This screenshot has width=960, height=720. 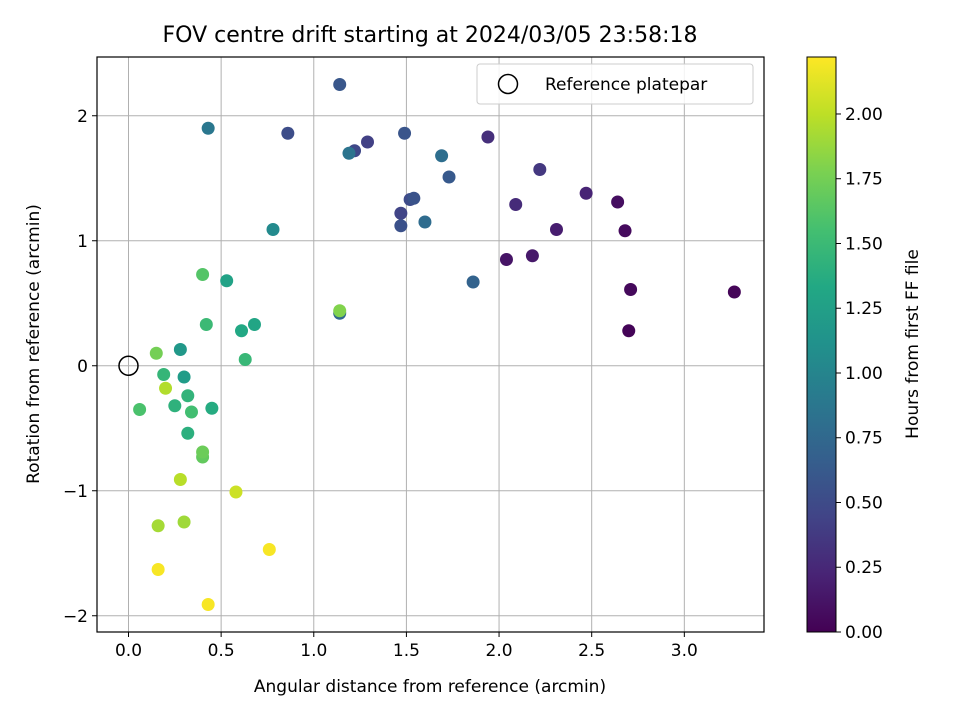 What do you see at coordinates (864, 439) in the screenshot?
I see `colorbar-tick-label: 0.75` at bounding box center [864, 439].